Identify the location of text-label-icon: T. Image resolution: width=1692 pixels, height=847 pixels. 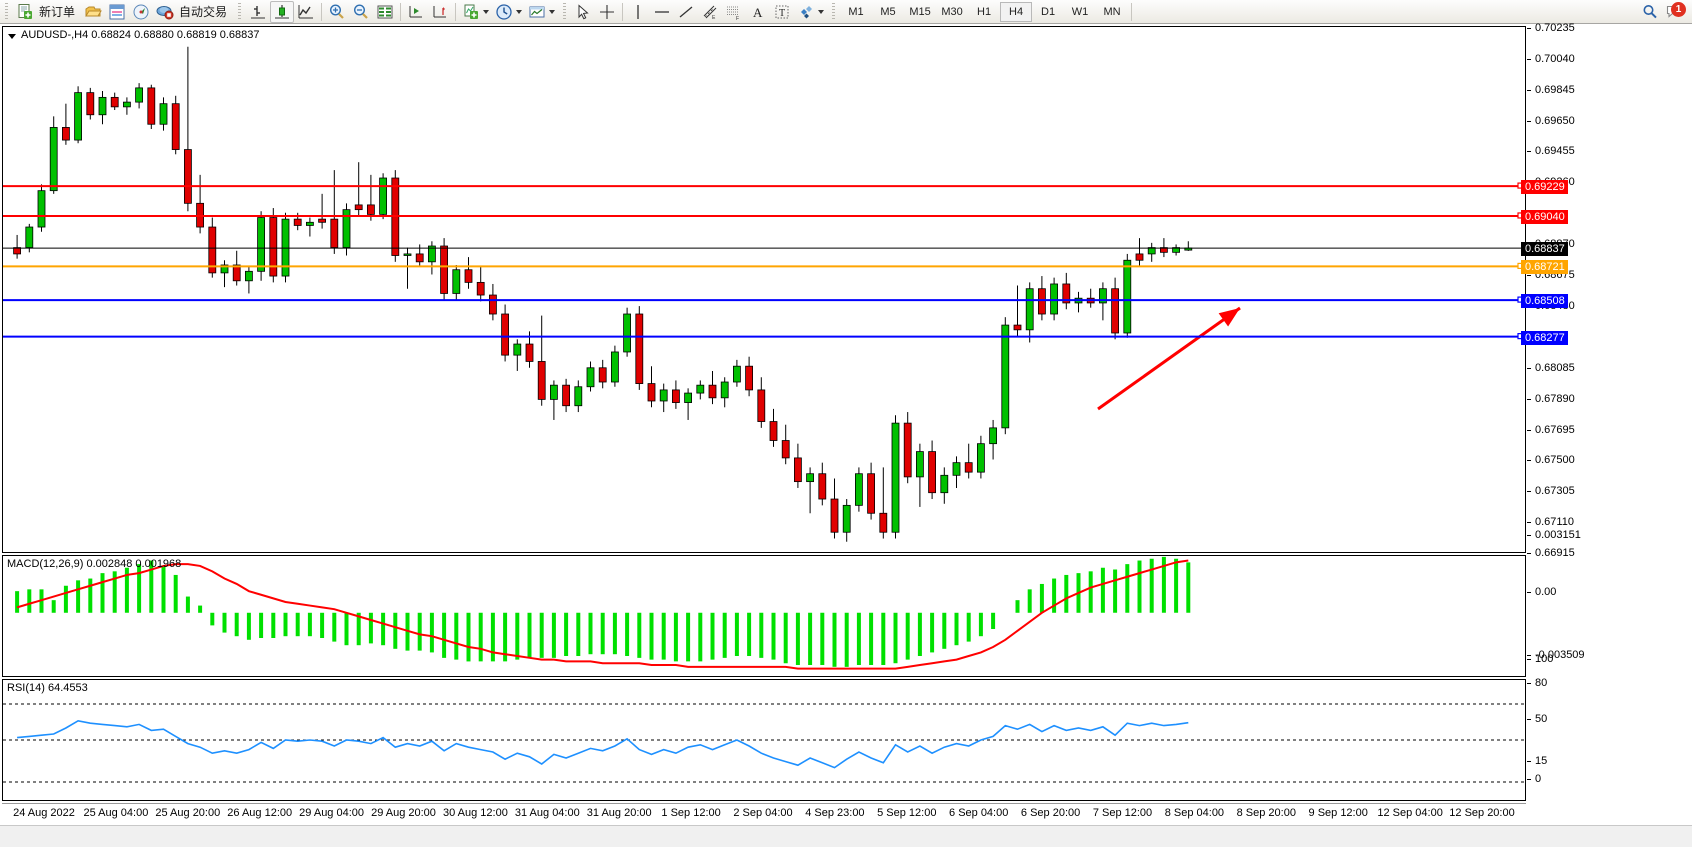
(782, 12).